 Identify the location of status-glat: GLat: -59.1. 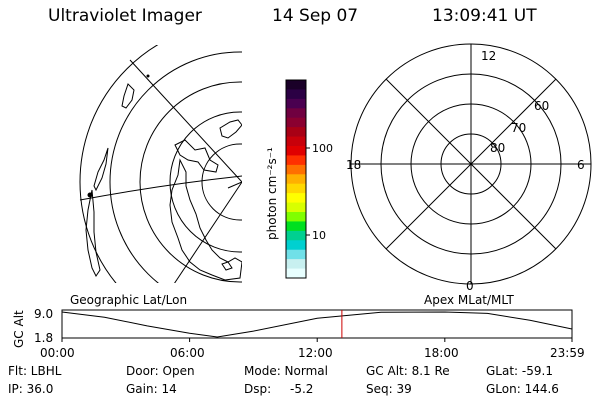
(519, 371).